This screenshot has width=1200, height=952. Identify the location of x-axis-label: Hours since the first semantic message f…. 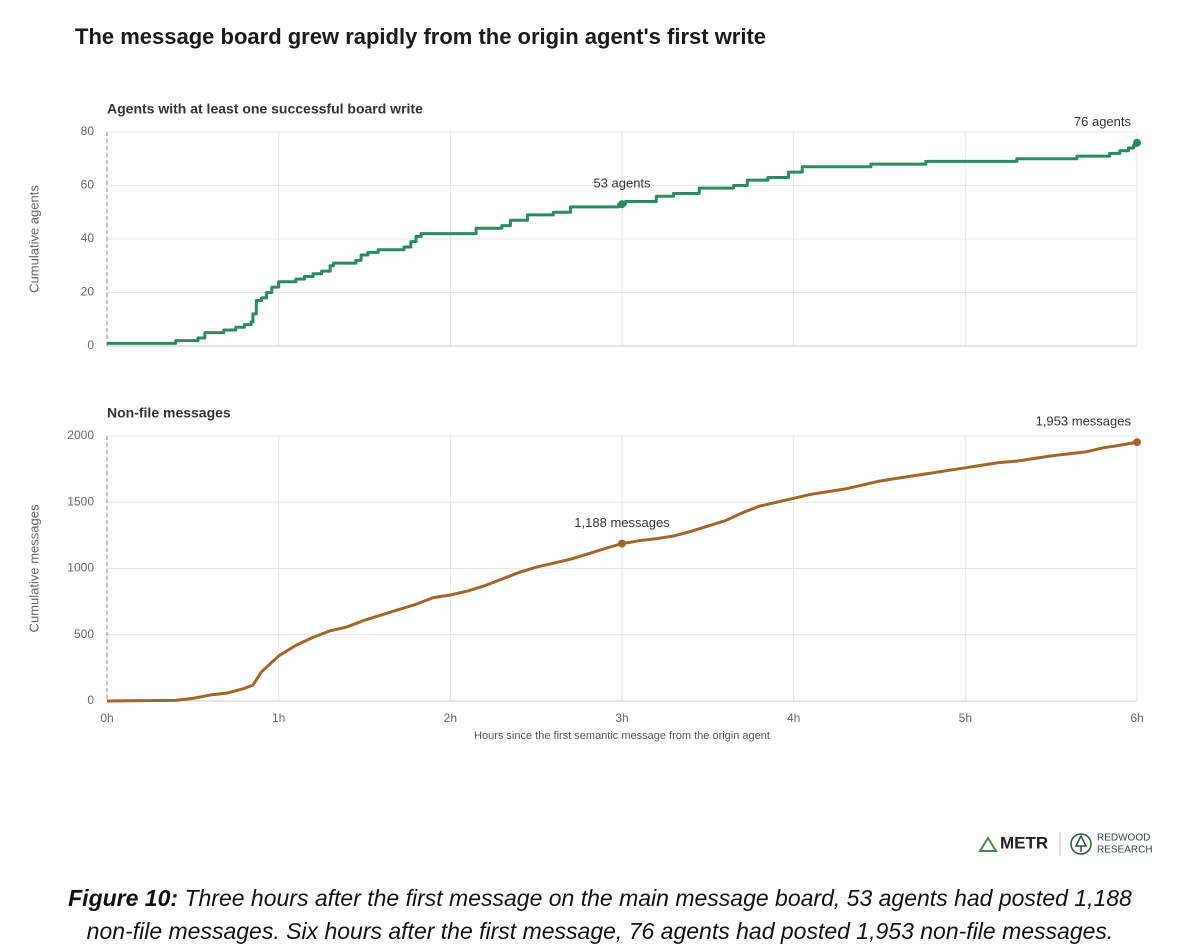
(622, 736).